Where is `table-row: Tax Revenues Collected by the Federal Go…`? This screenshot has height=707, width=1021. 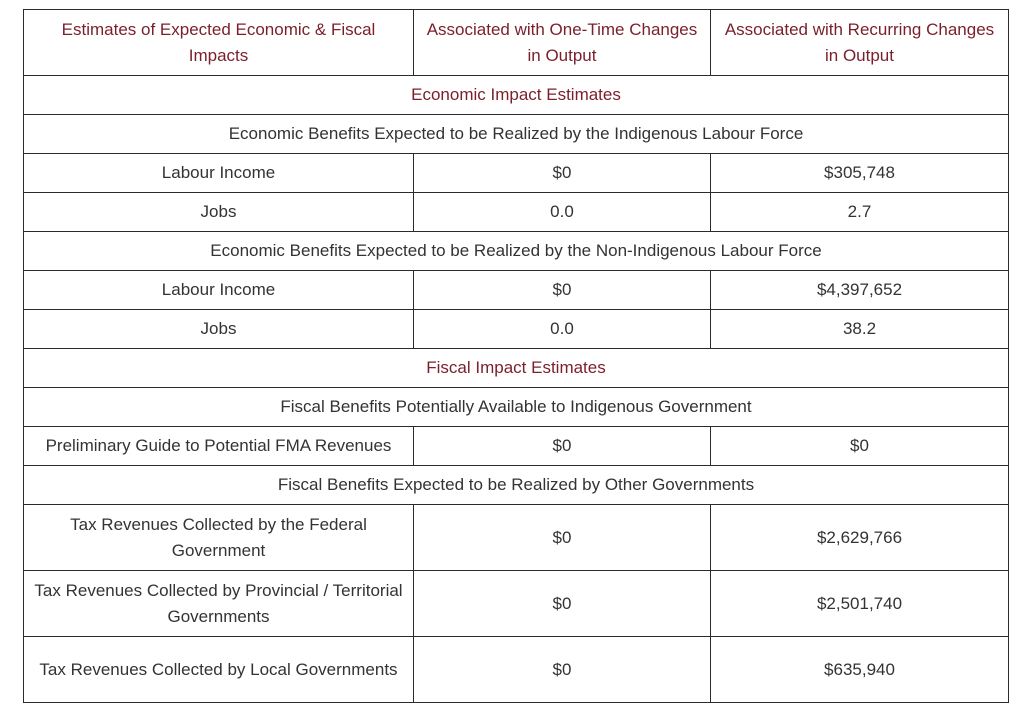 table-row: Tax Revenues Collected by the Federal Go… is located at coordinates (516, 537).